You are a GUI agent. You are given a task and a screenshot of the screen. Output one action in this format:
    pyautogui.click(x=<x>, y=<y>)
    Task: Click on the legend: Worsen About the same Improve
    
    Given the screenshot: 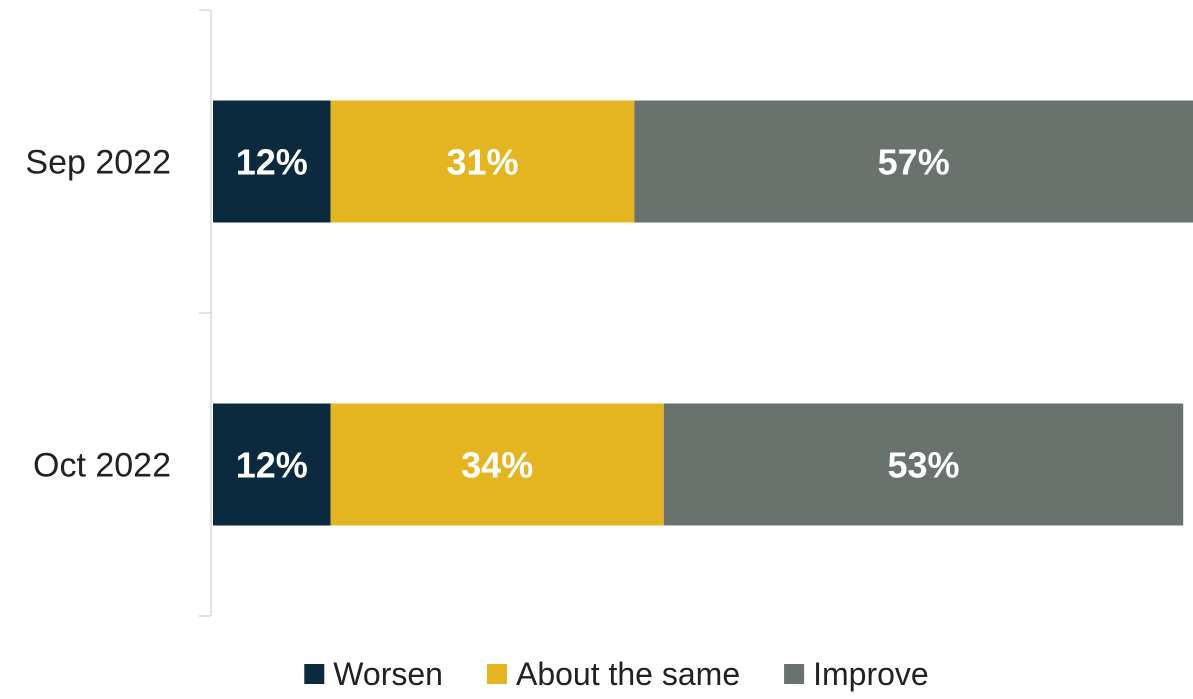 What is the action you would take?
    pyautogui.click(x=616, y=674)
    